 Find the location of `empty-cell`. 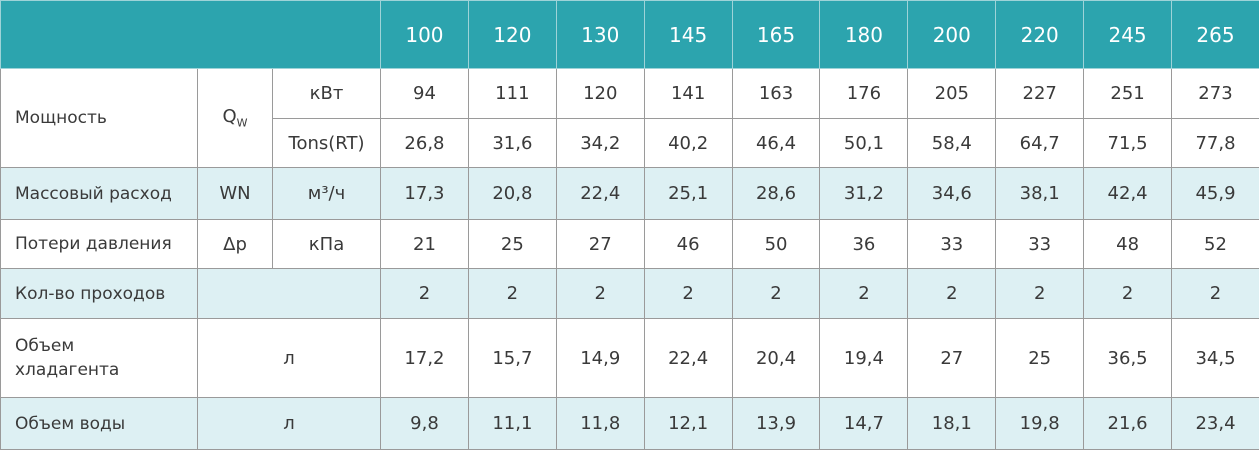

empty-cell is located at coordinates (289, 293).